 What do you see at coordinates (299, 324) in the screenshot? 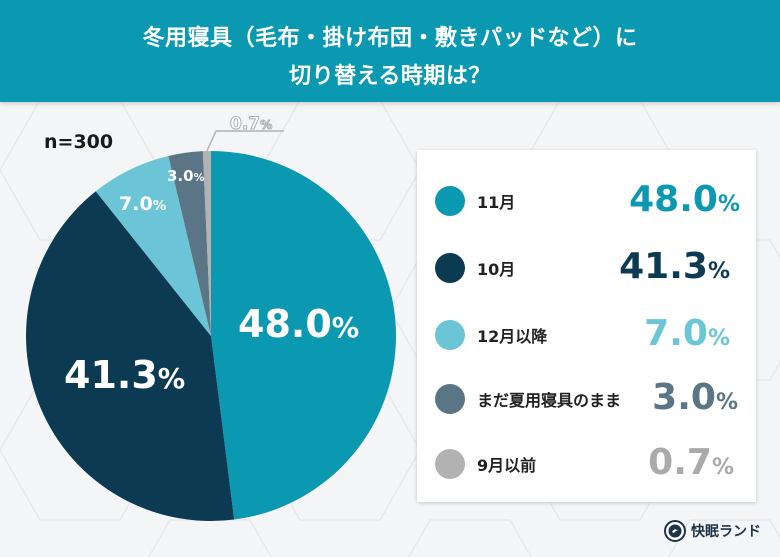
I see `slice-label-11月: 48.0%` at bounding box center [299, 324].